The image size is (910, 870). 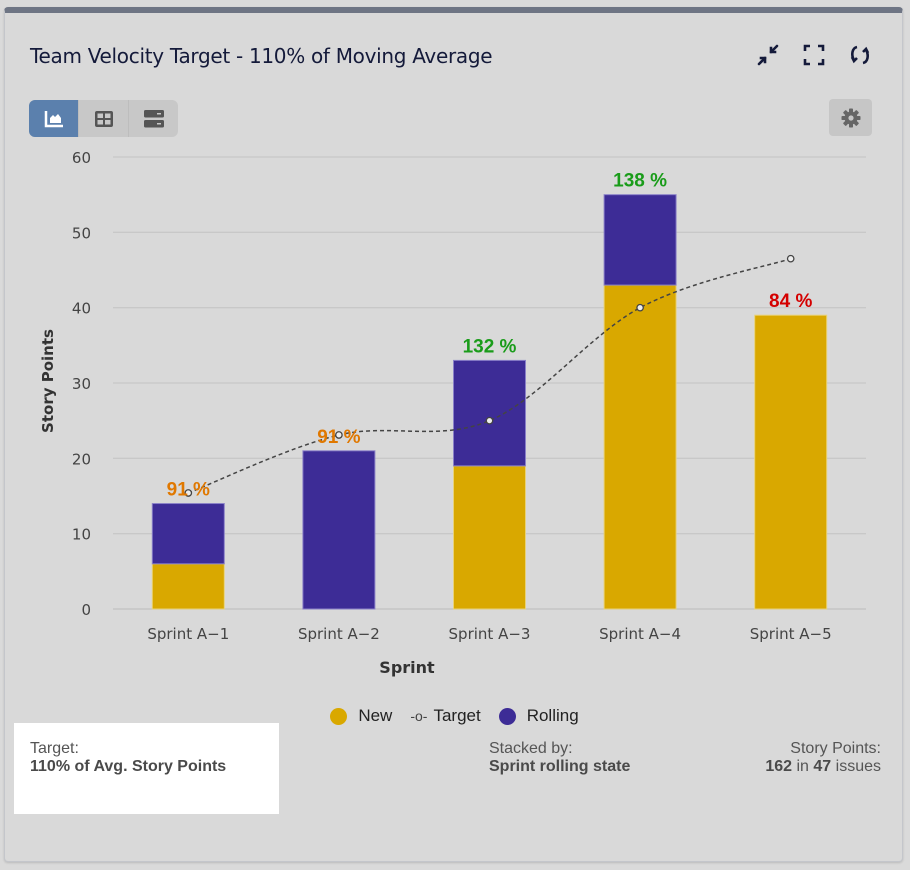 I want to click on settings-button, so click(x=850, y=117).